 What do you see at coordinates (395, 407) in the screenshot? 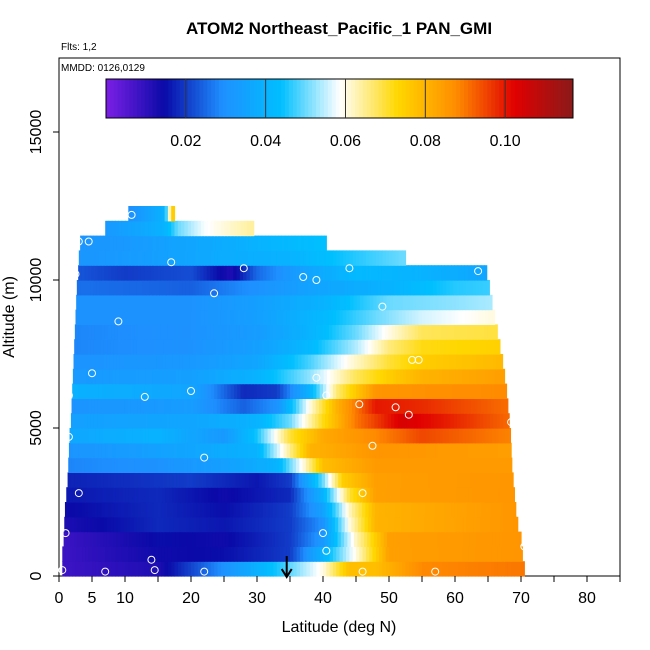
I see `sample-point` at bounding box center [395, 407].